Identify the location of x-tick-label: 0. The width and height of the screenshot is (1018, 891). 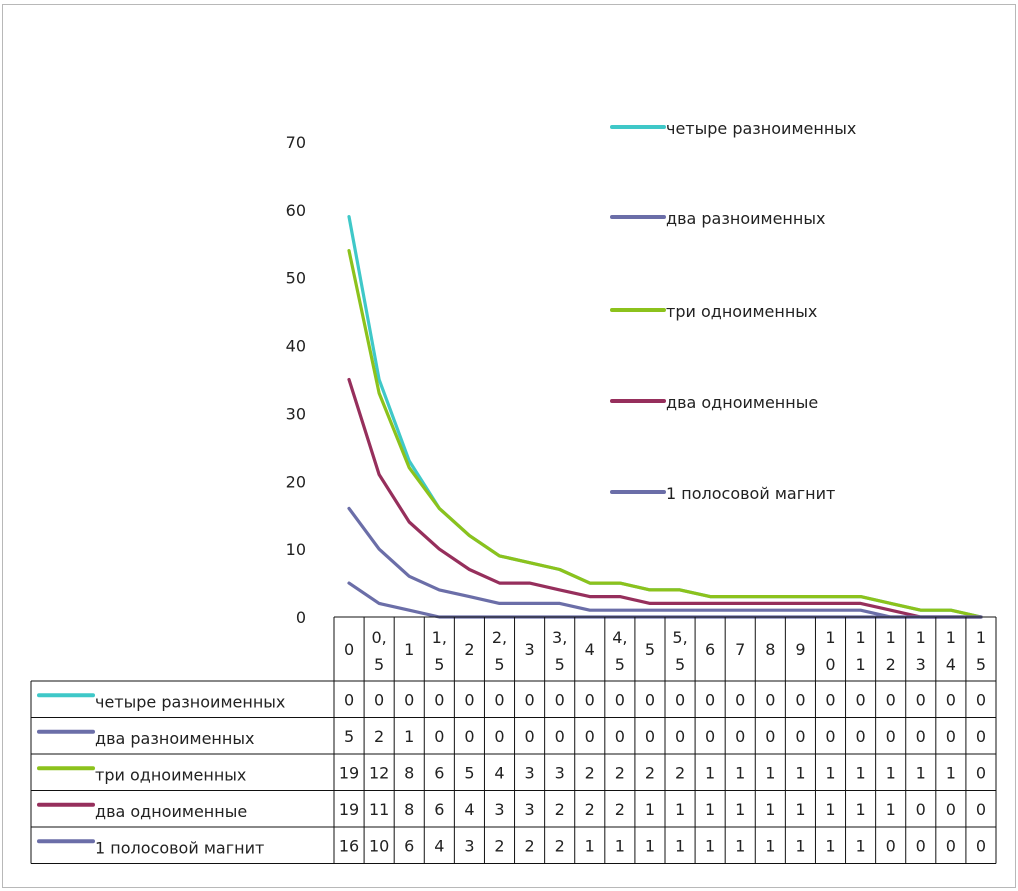
(830, 664).